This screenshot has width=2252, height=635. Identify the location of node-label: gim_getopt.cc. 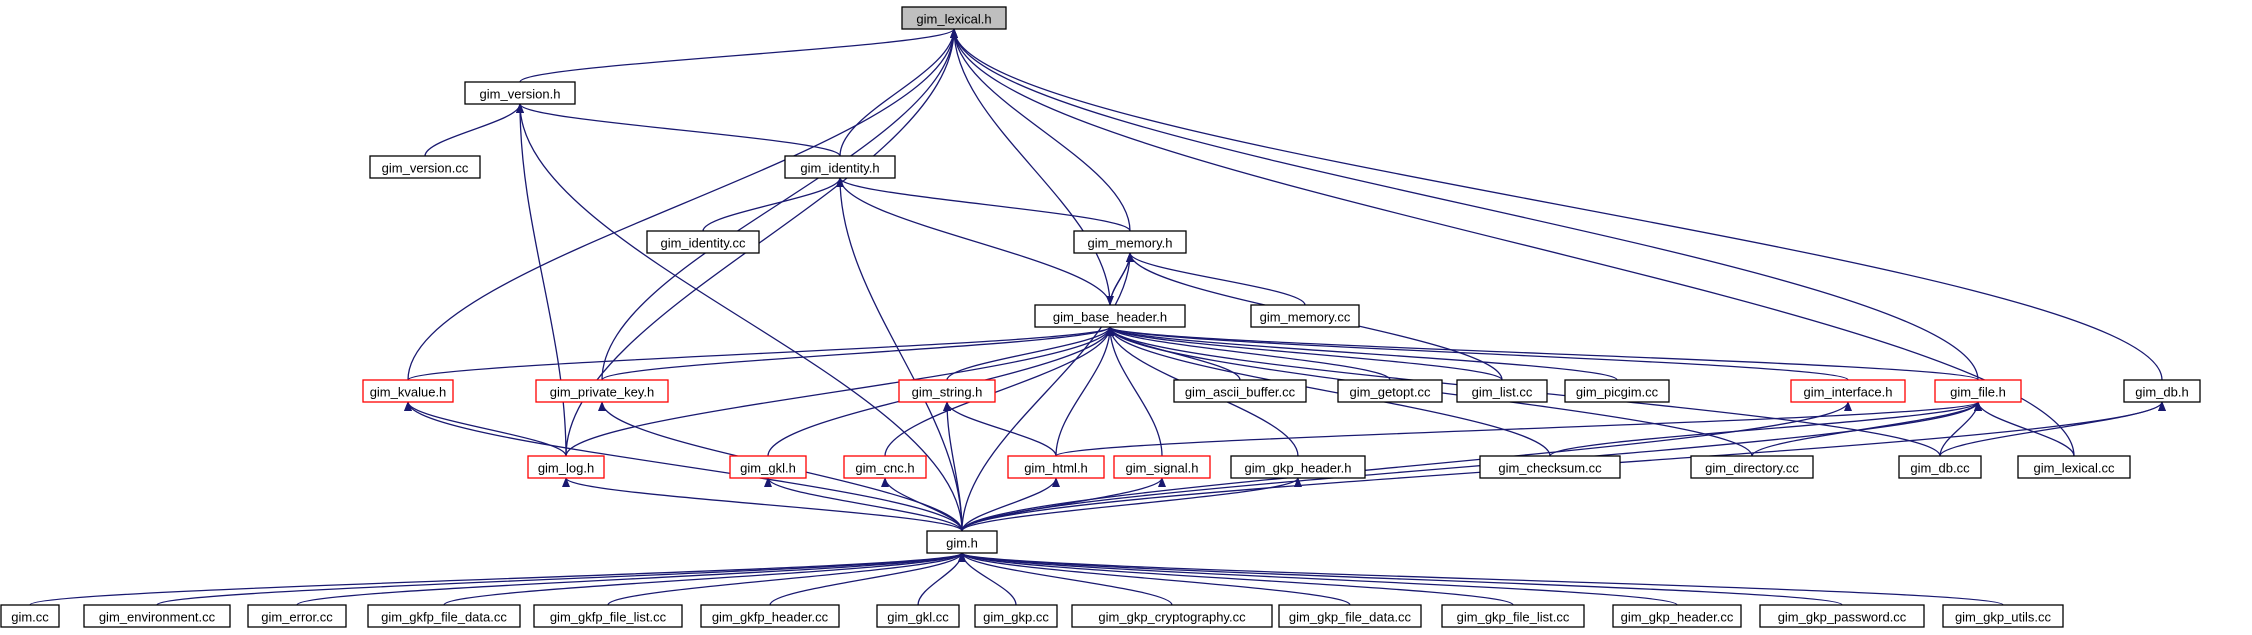
(1390, 392).